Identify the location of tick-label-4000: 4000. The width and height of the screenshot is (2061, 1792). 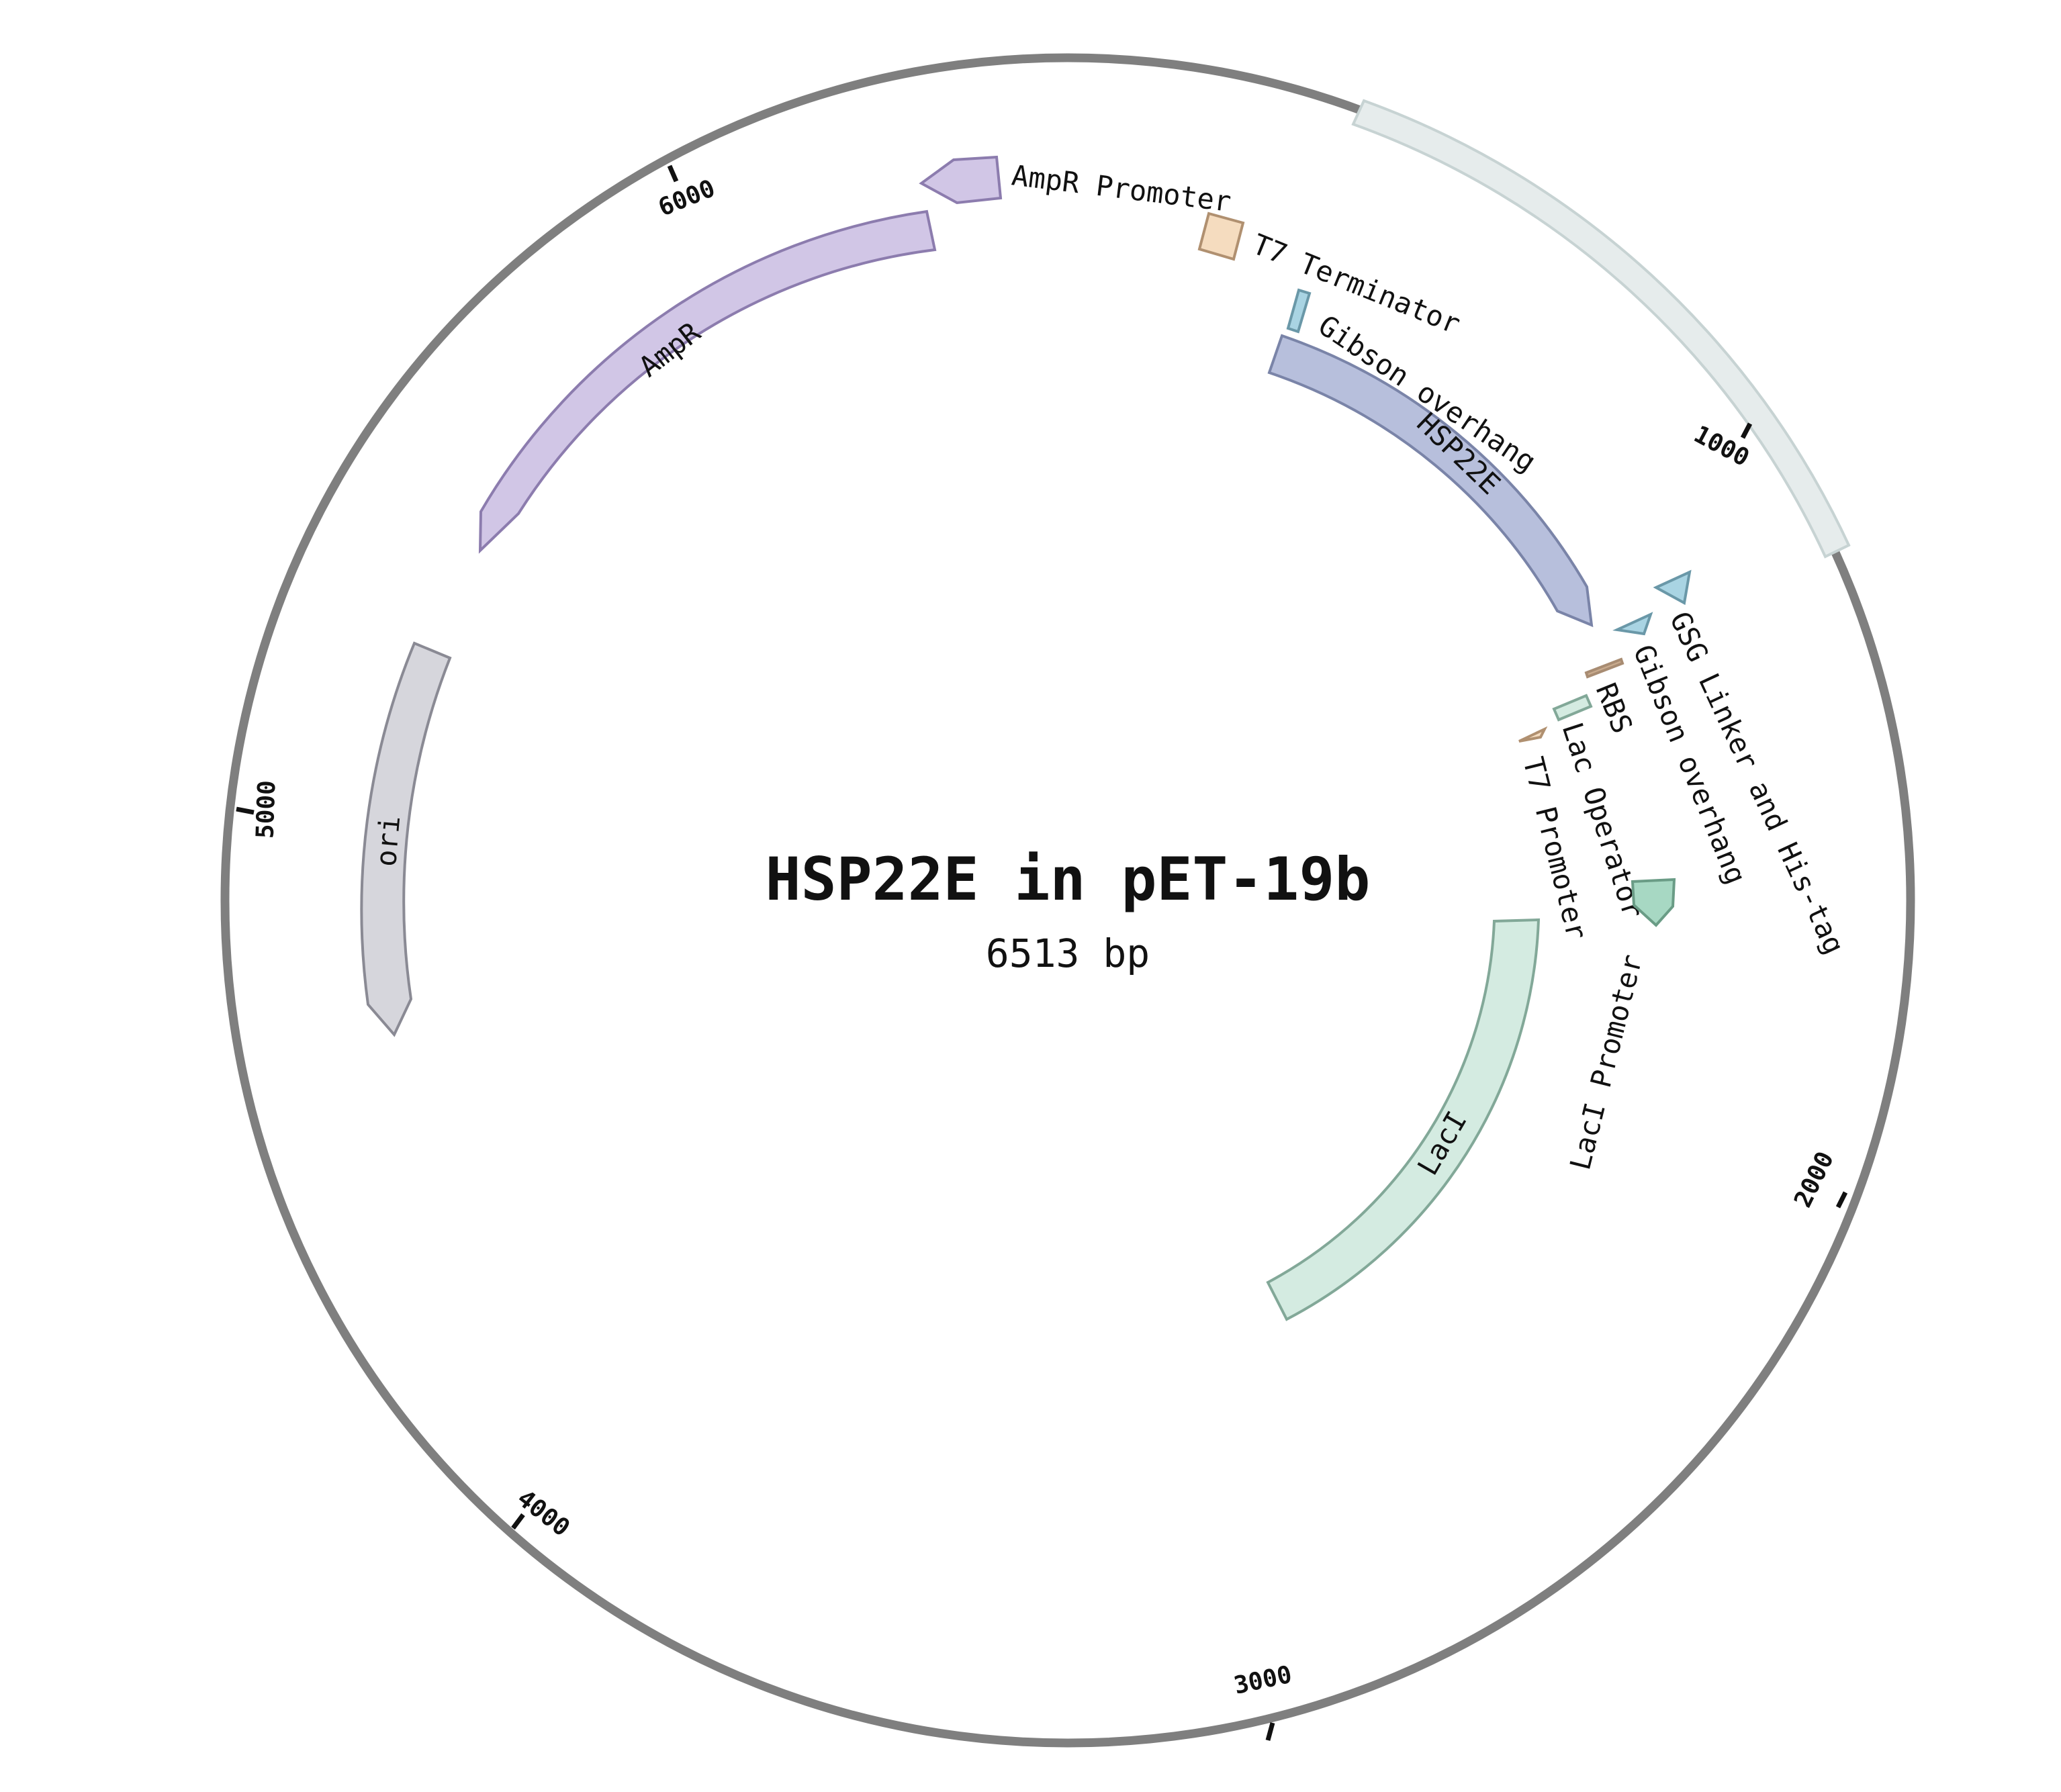
(543, 1513).